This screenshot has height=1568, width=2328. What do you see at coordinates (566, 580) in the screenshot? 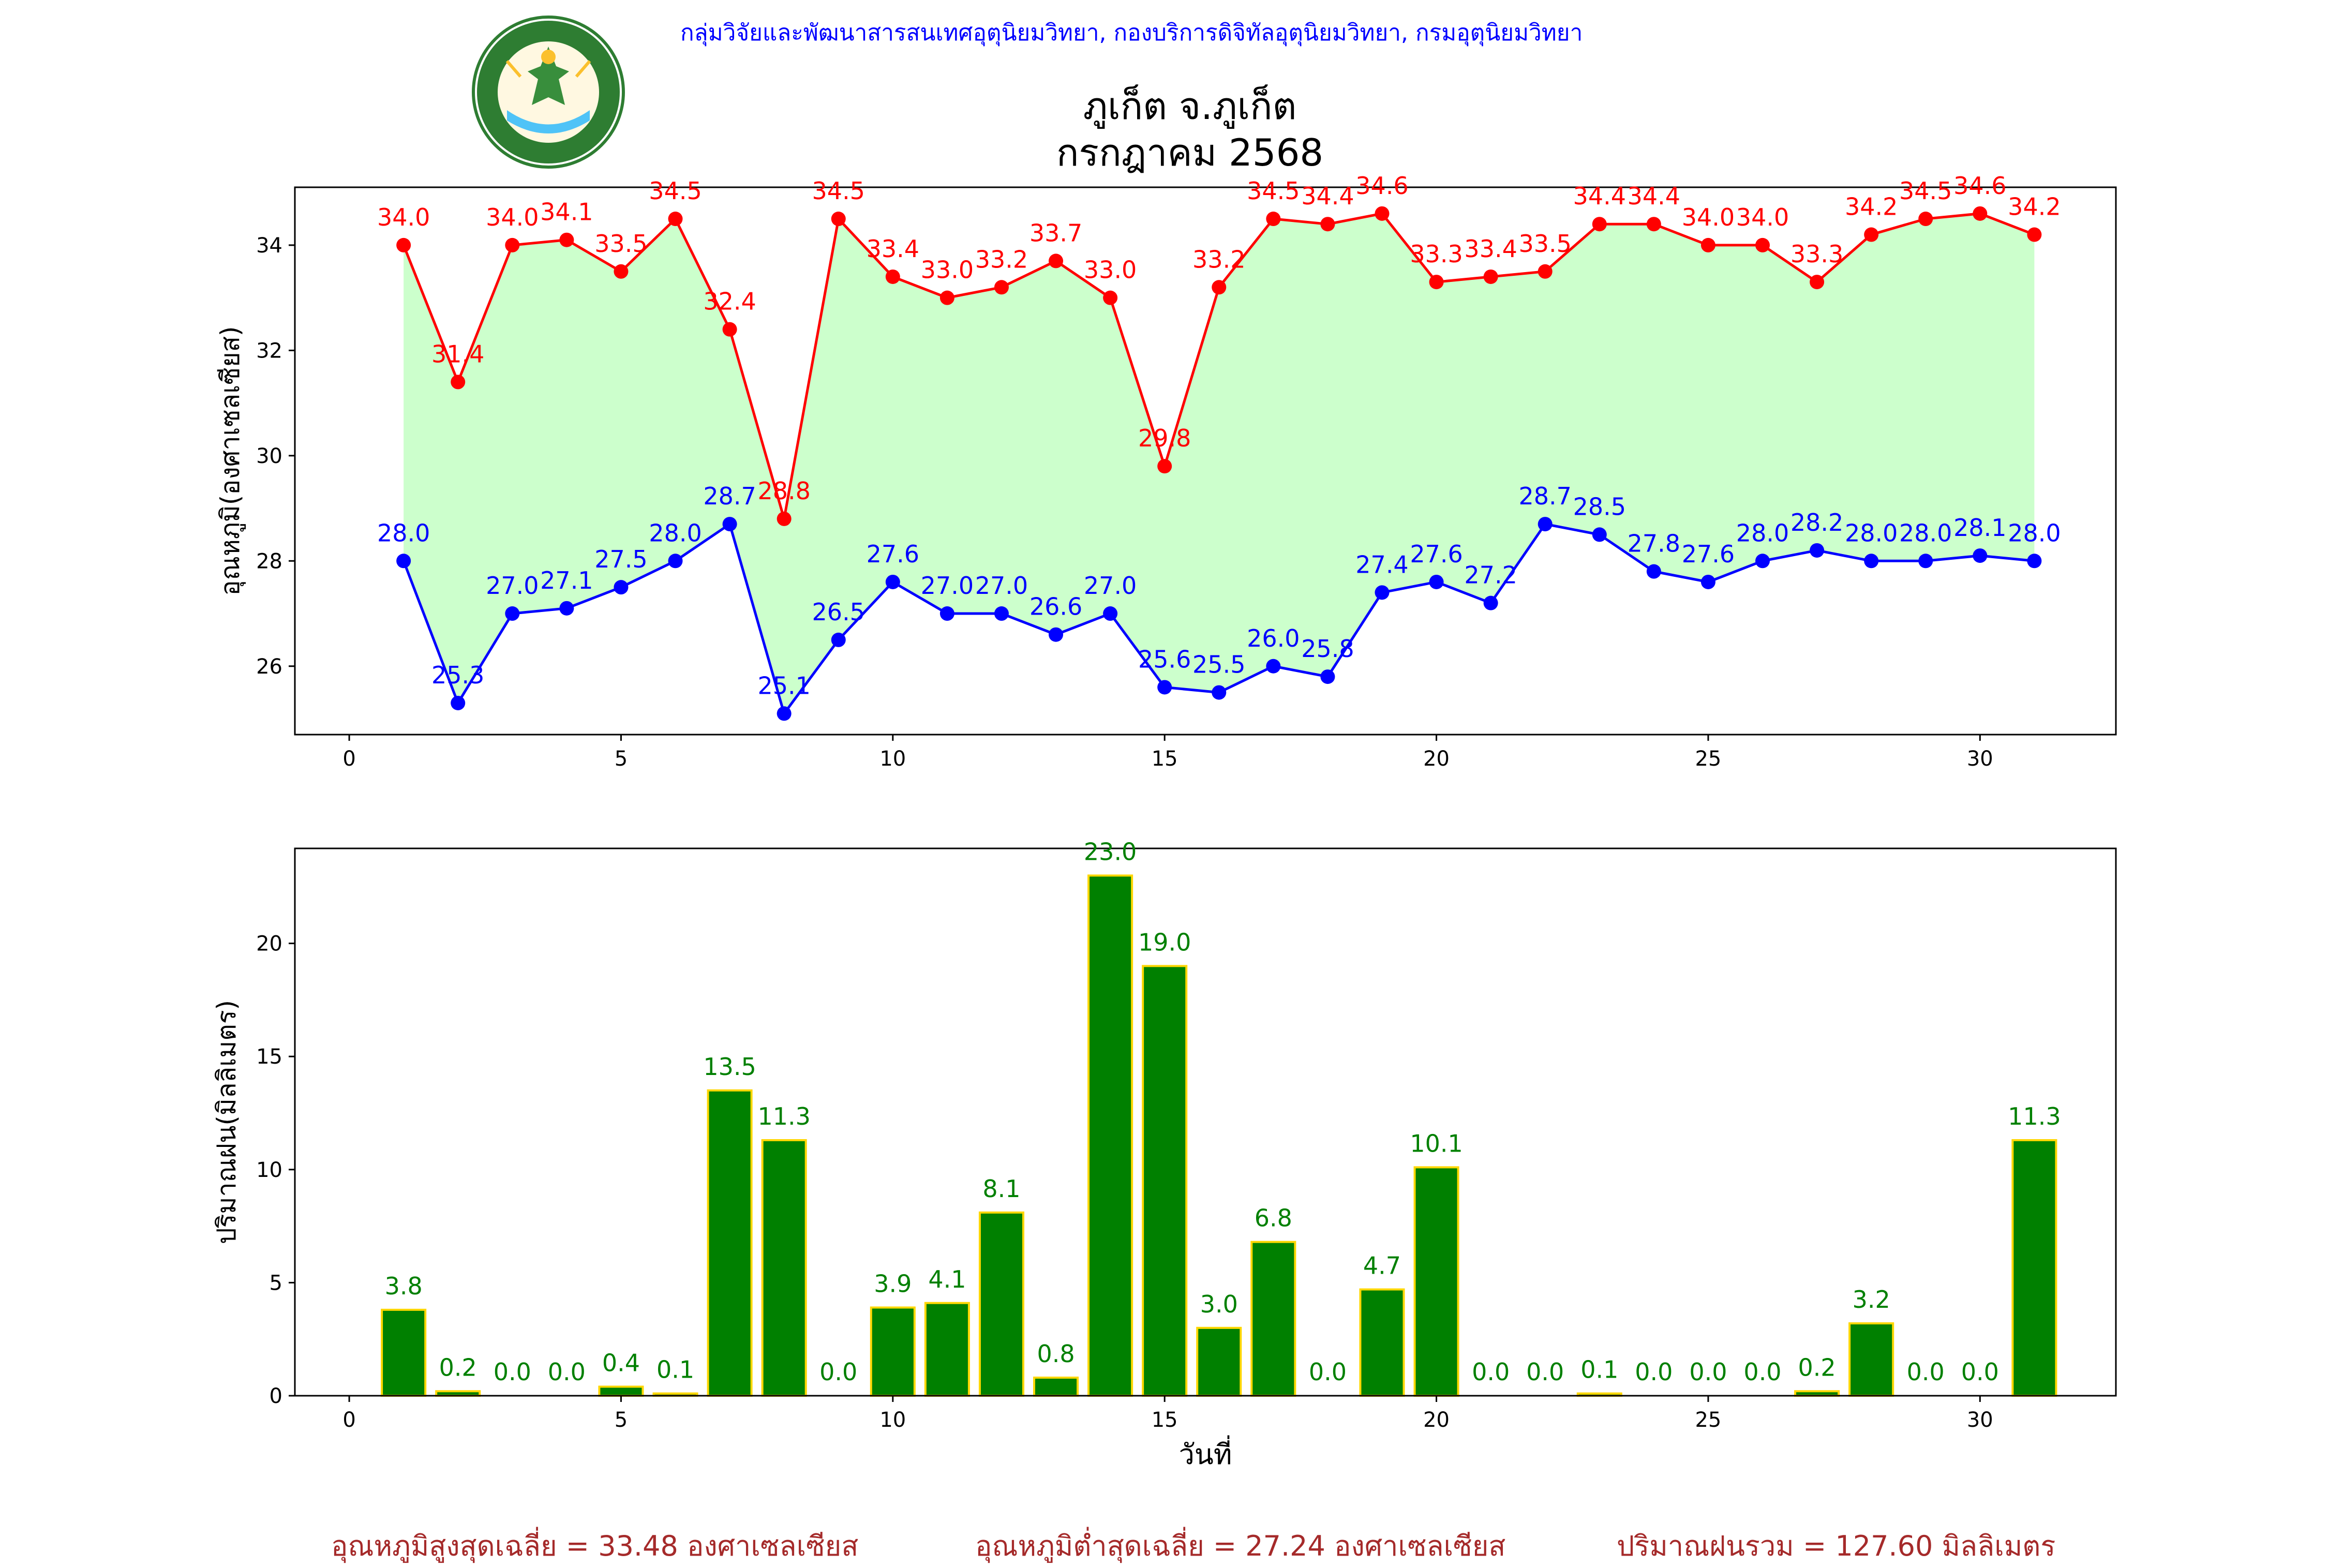
I see `min-temp-label: 27.1` at bounding box center [566, 580].